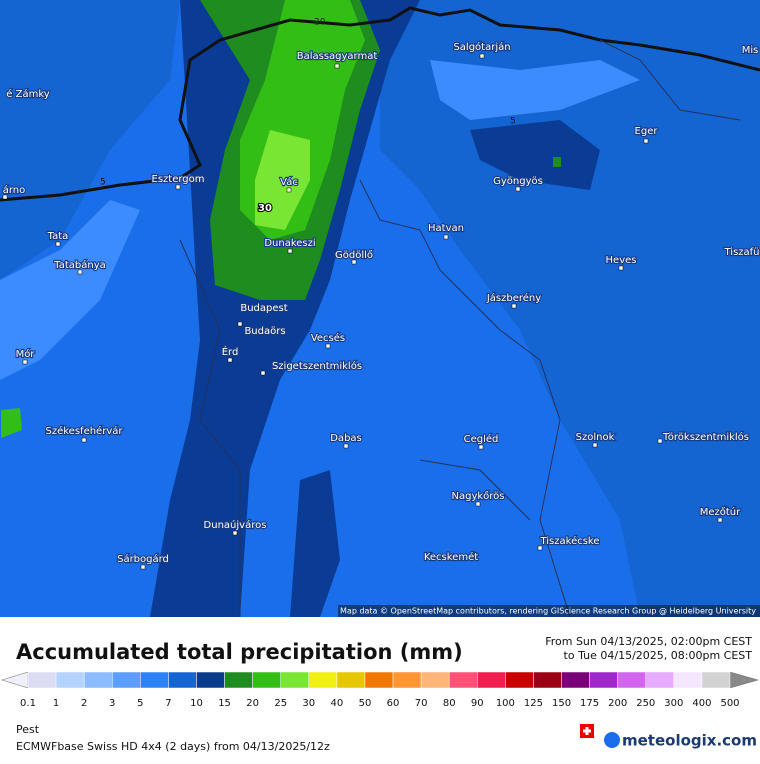 This screenshot has height=764, width=760. What do you see at coordinates (252, 703) in the screenshot?
I see `legend-tick-label: 20` at bounding box center [252, 703].